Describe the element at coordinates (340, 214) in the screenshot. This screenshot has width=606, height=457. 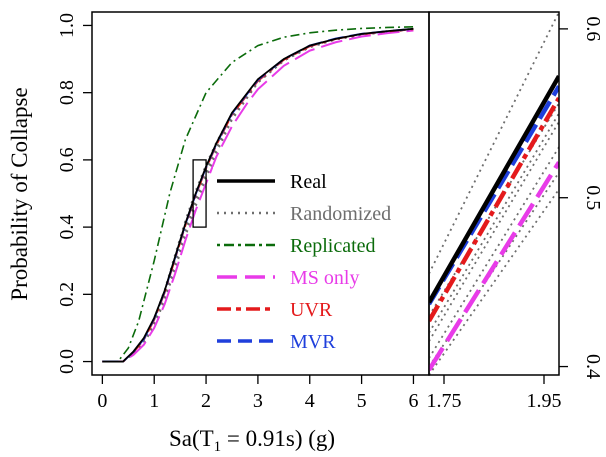
I see `legend-label: Randomized` at that location.